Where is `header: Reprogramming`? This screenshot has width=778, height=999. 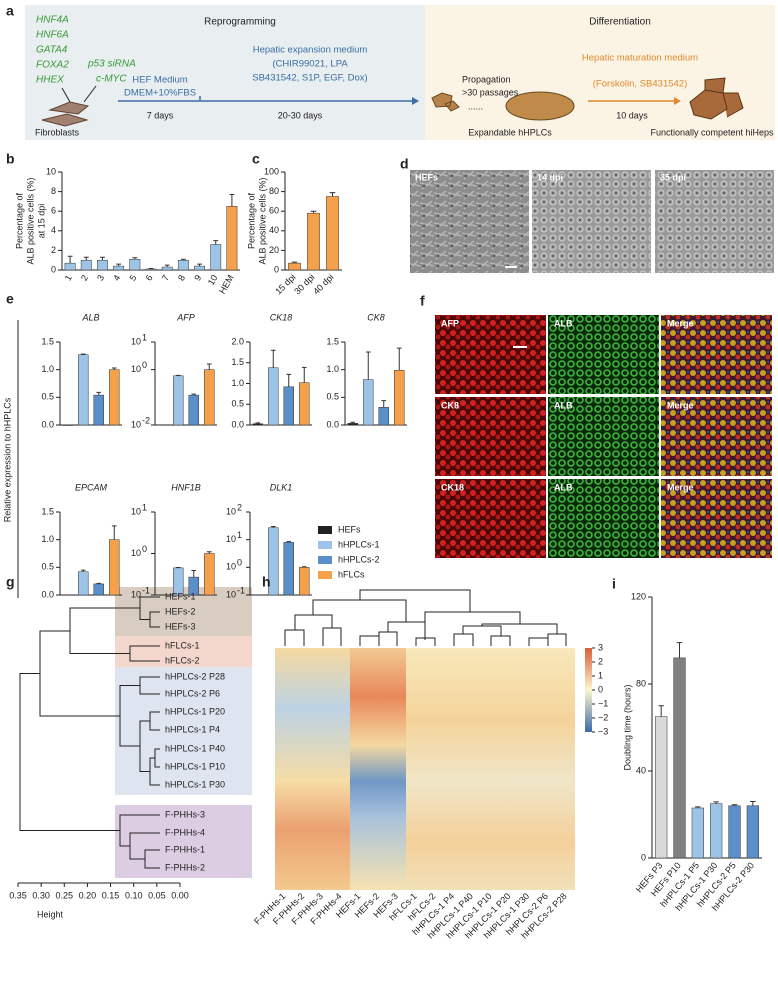
header: Reprogramming is located at coordinates (240, 22).